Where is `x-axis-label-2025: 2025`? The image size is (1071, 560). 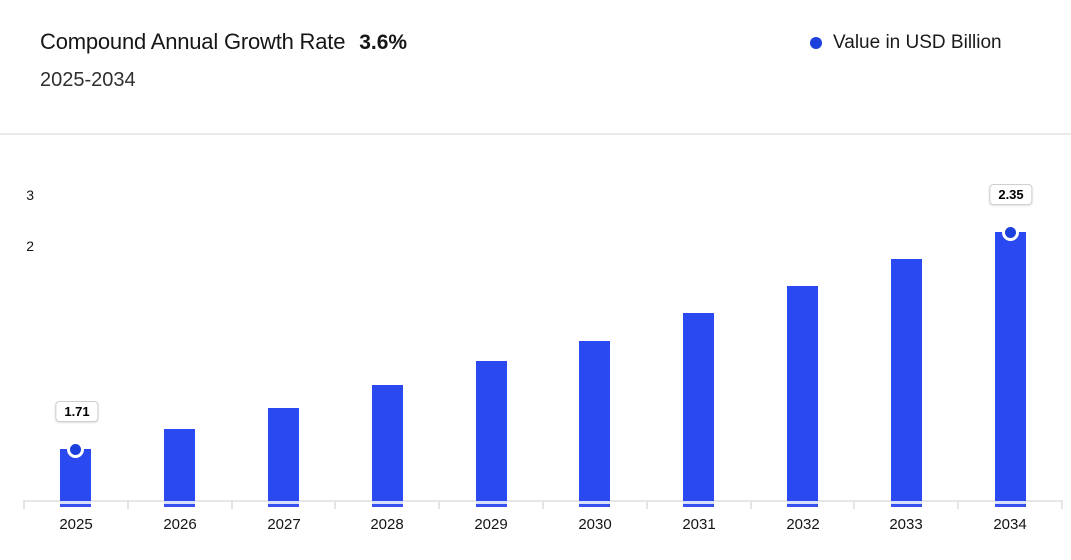
x-axis-label-2025: 2025 is located at coordinates (76, 524).